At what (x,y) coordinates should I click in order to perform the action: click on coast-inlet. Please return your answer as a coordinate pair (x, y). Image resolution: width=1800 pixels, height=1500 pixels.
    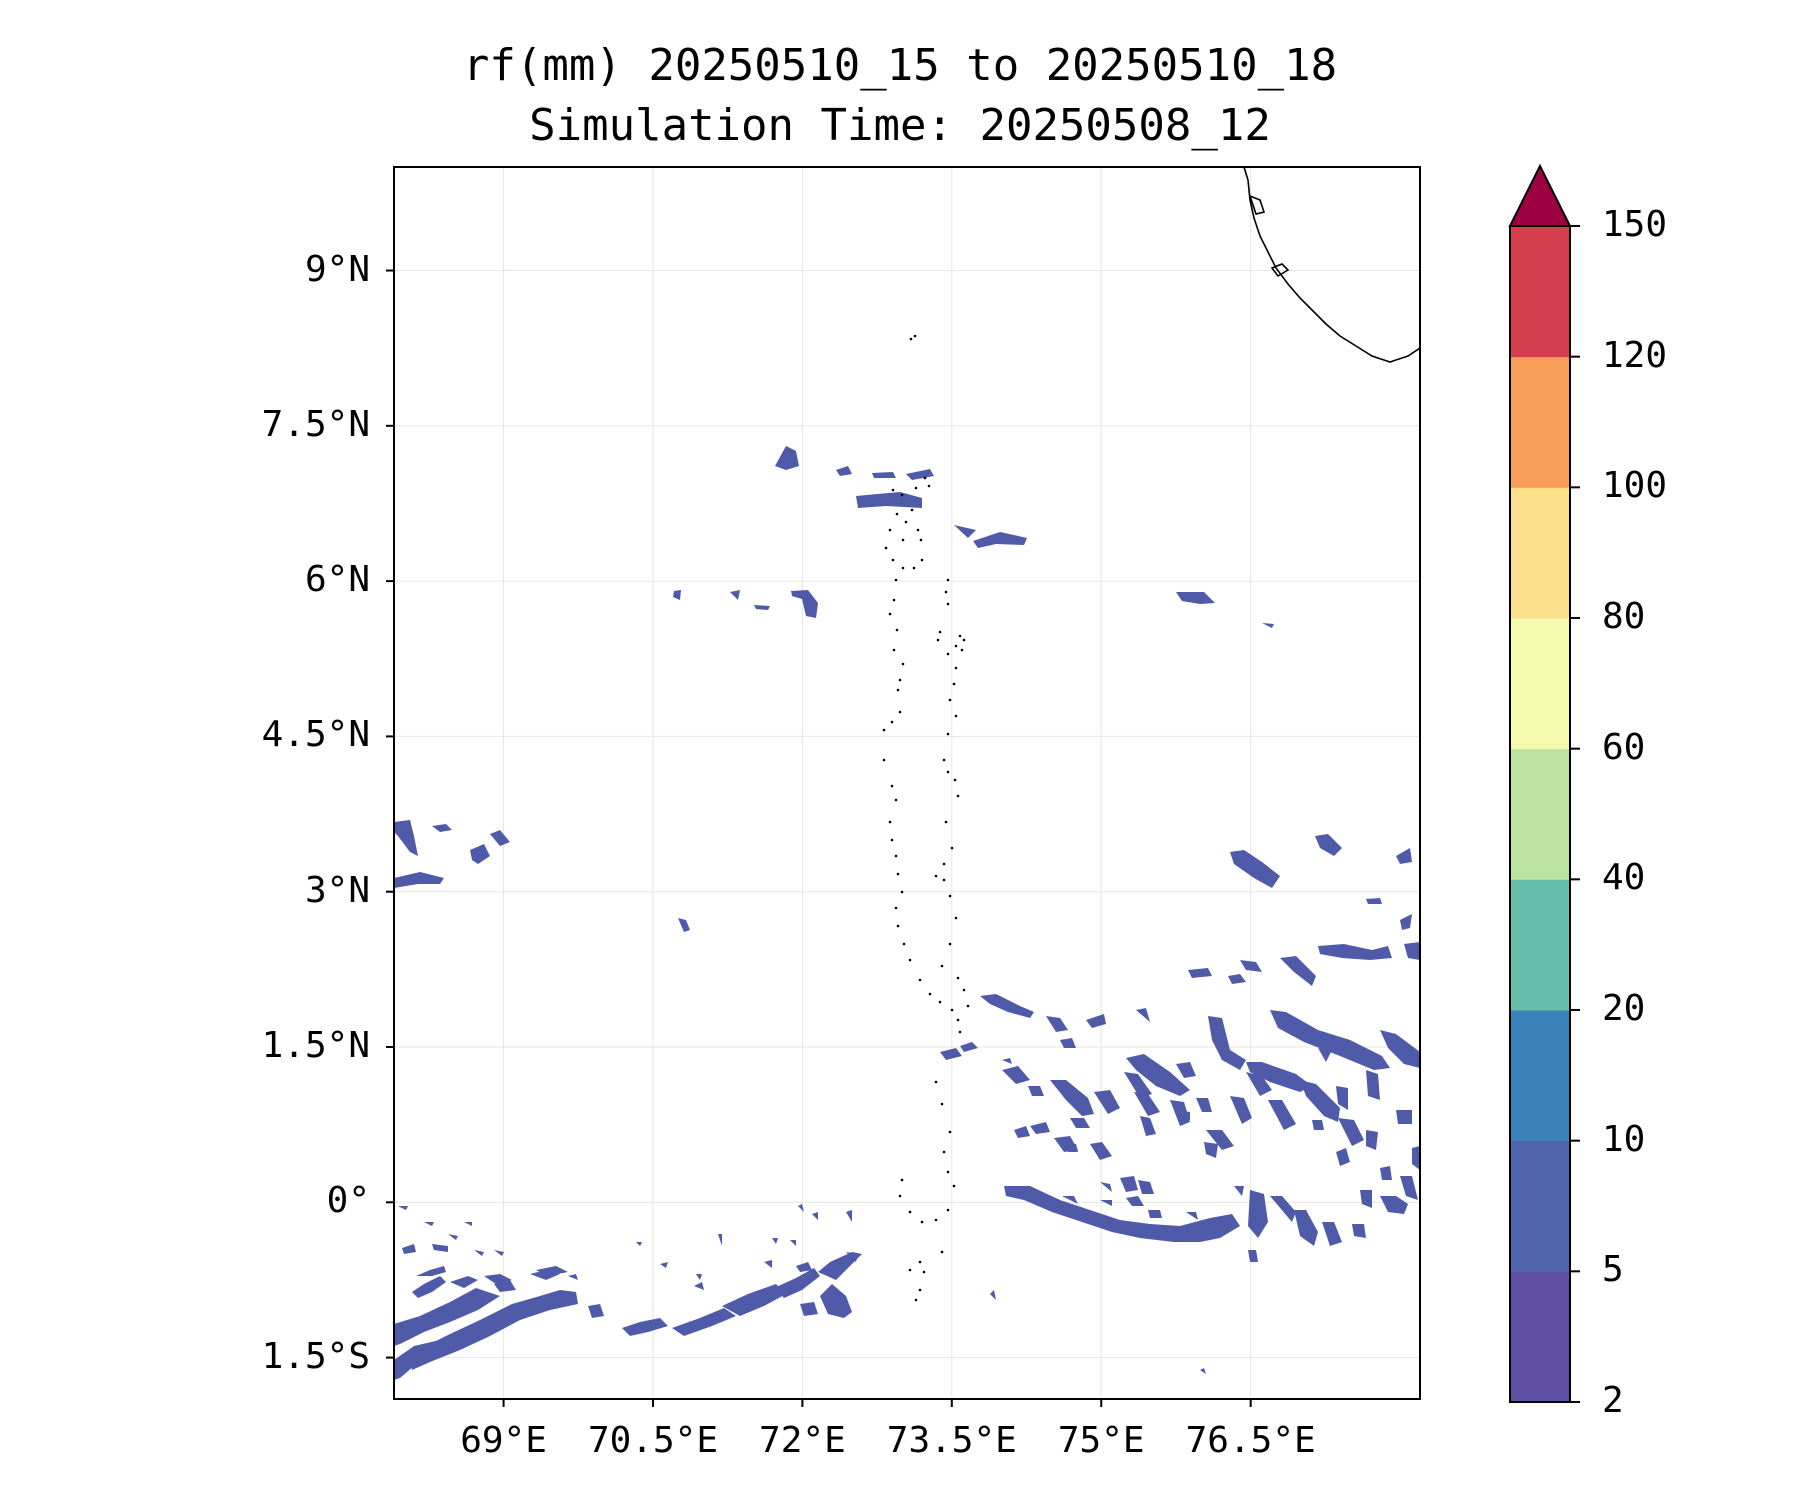
    Looking at the image, I should click on (1257, 204).